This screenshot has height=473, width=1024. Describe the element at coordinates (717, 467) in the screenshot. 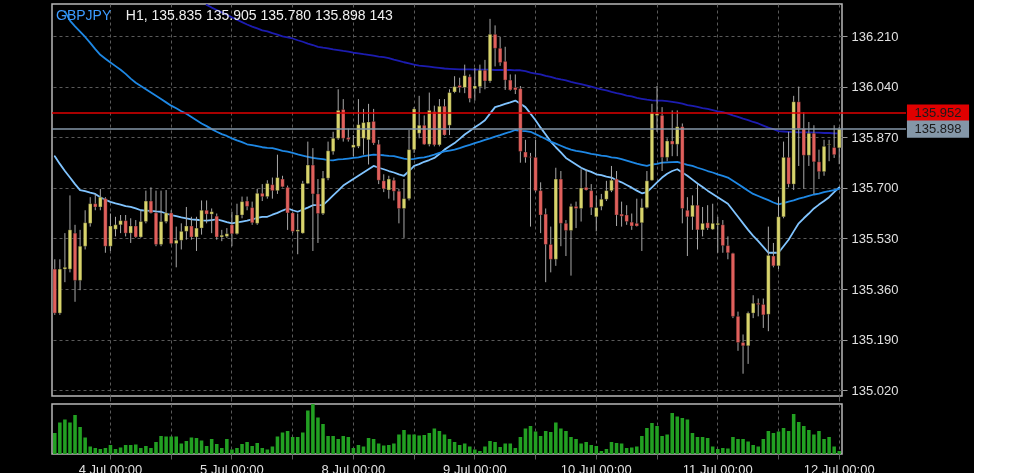

I see `x-tick-label: 11 Jul 00:00` at that location.